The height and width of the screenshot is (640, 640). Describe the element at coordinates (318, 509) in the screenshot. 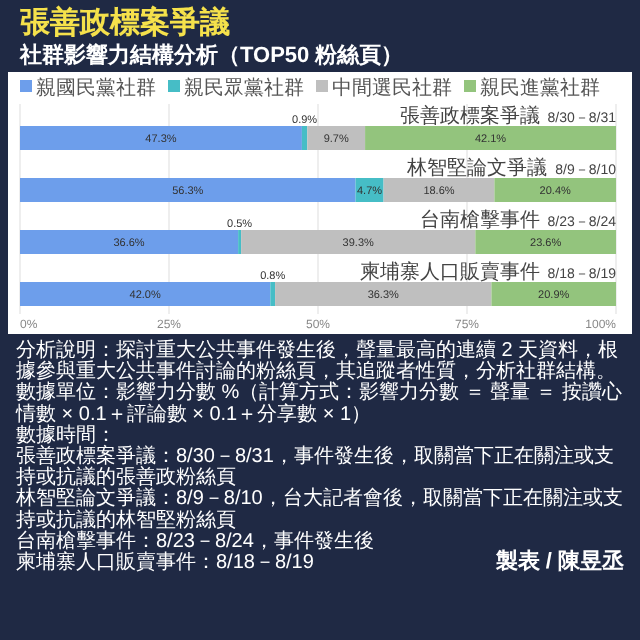

I see `text: 林智堅論文爭議：8/9－8/10，台大記者會後，取關當下正在關注或支持或抗議的林智堅粉絲頁` at that location.